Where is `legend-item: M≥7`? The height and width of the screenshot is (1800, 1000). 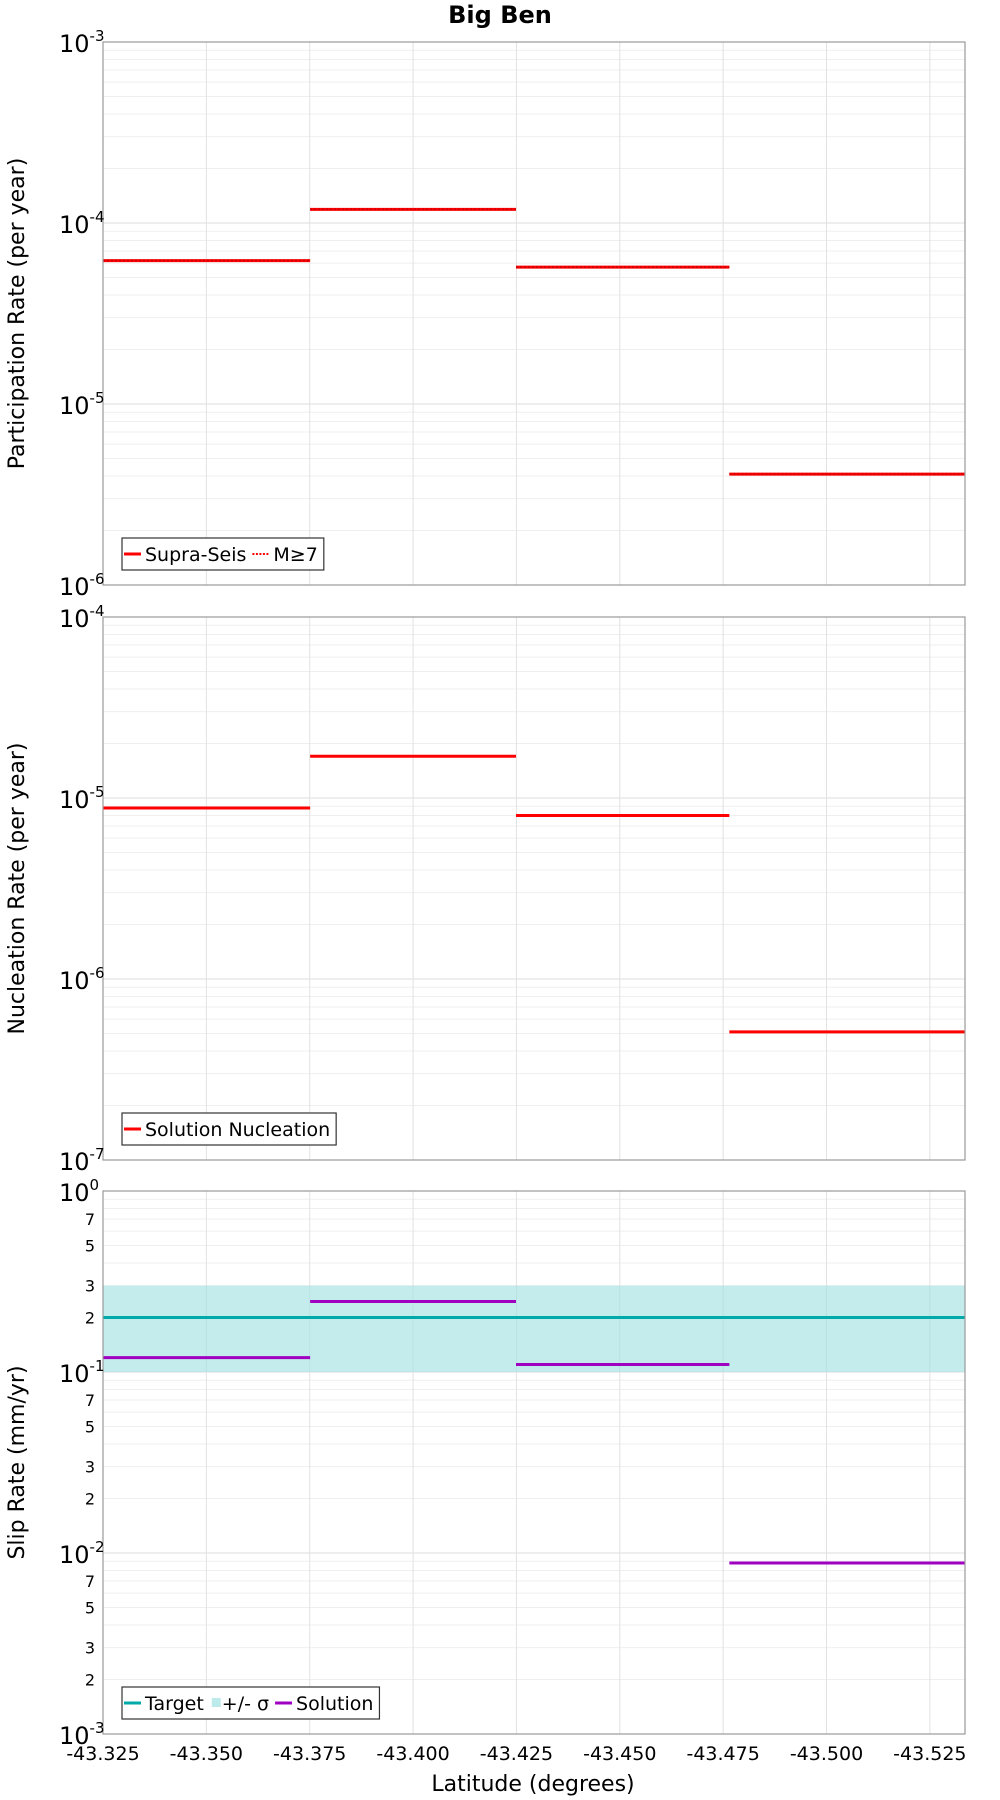
legend-item: M≥7 is located at coordinates (285, 555).